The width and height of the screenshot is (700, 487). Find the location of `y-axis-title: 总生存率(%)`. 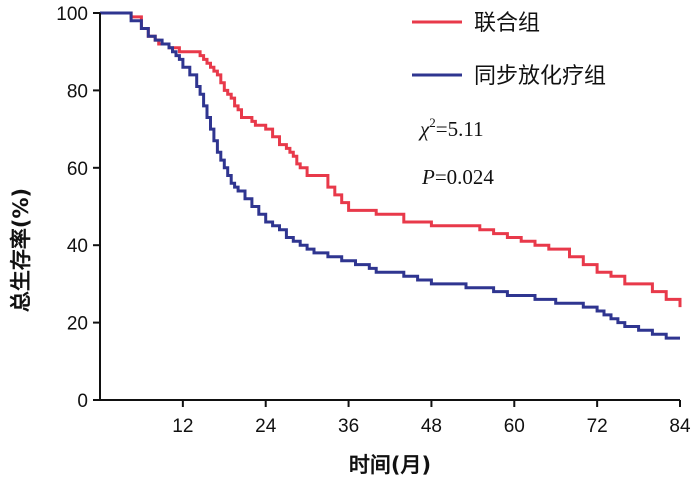

y-axis-title: 总生存率(%) is located at coordinates (21, 250).